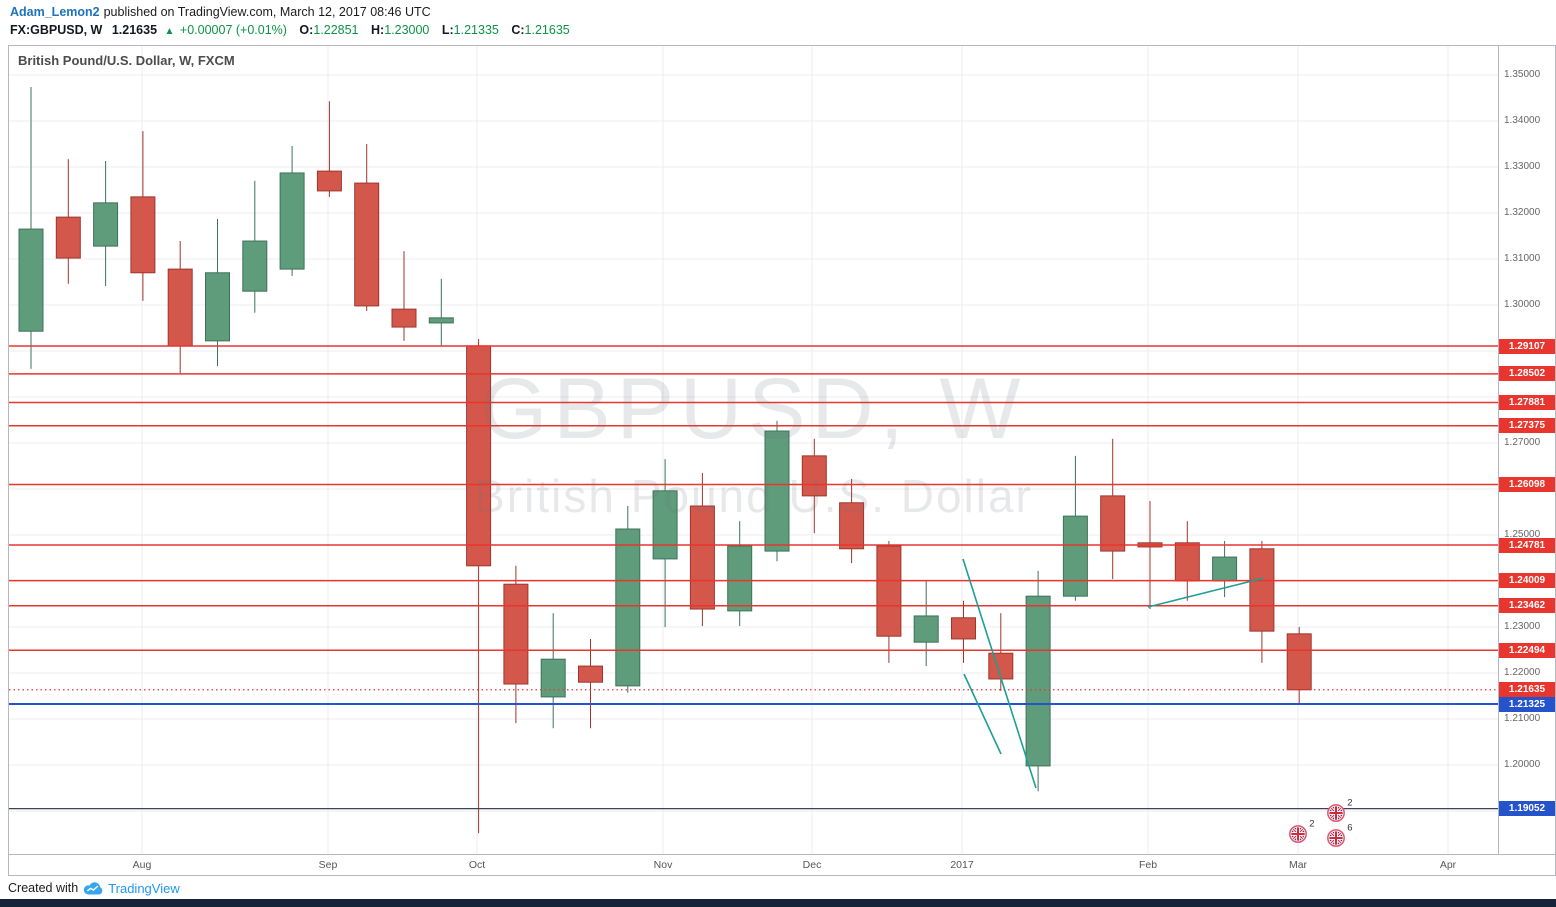 The image size is (1556, 907). Describe the element at coordinates (782, 864) in the screenshot. I see `time-axis: Aug Sep Oct Nov Dec 2017 Feb Mar Apr` at that location.